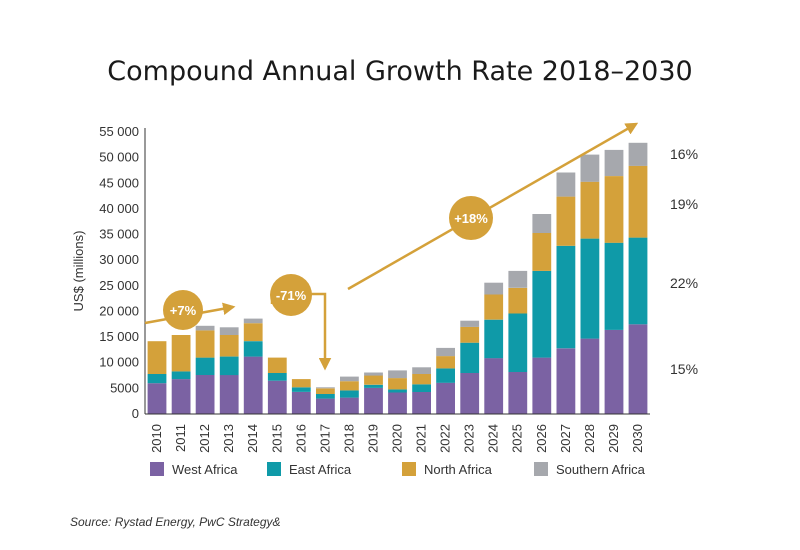  What do you see at coordinates (183, 310) in the screenshot?
I see `badge-growth-2010-2013-circle` at bounding box center [183, 310].